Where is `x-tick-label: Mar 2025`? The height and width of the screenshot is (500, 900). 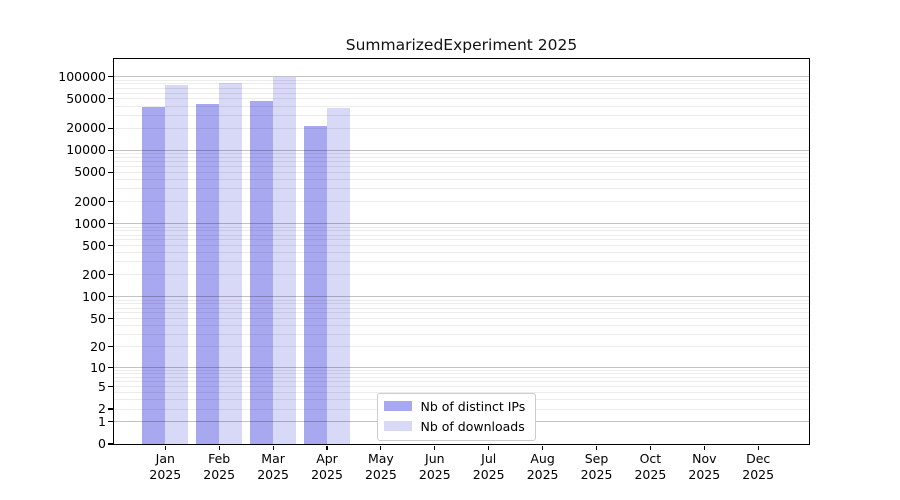 x-tick-label: Mar 2025 is located at coordinates (273, 466).